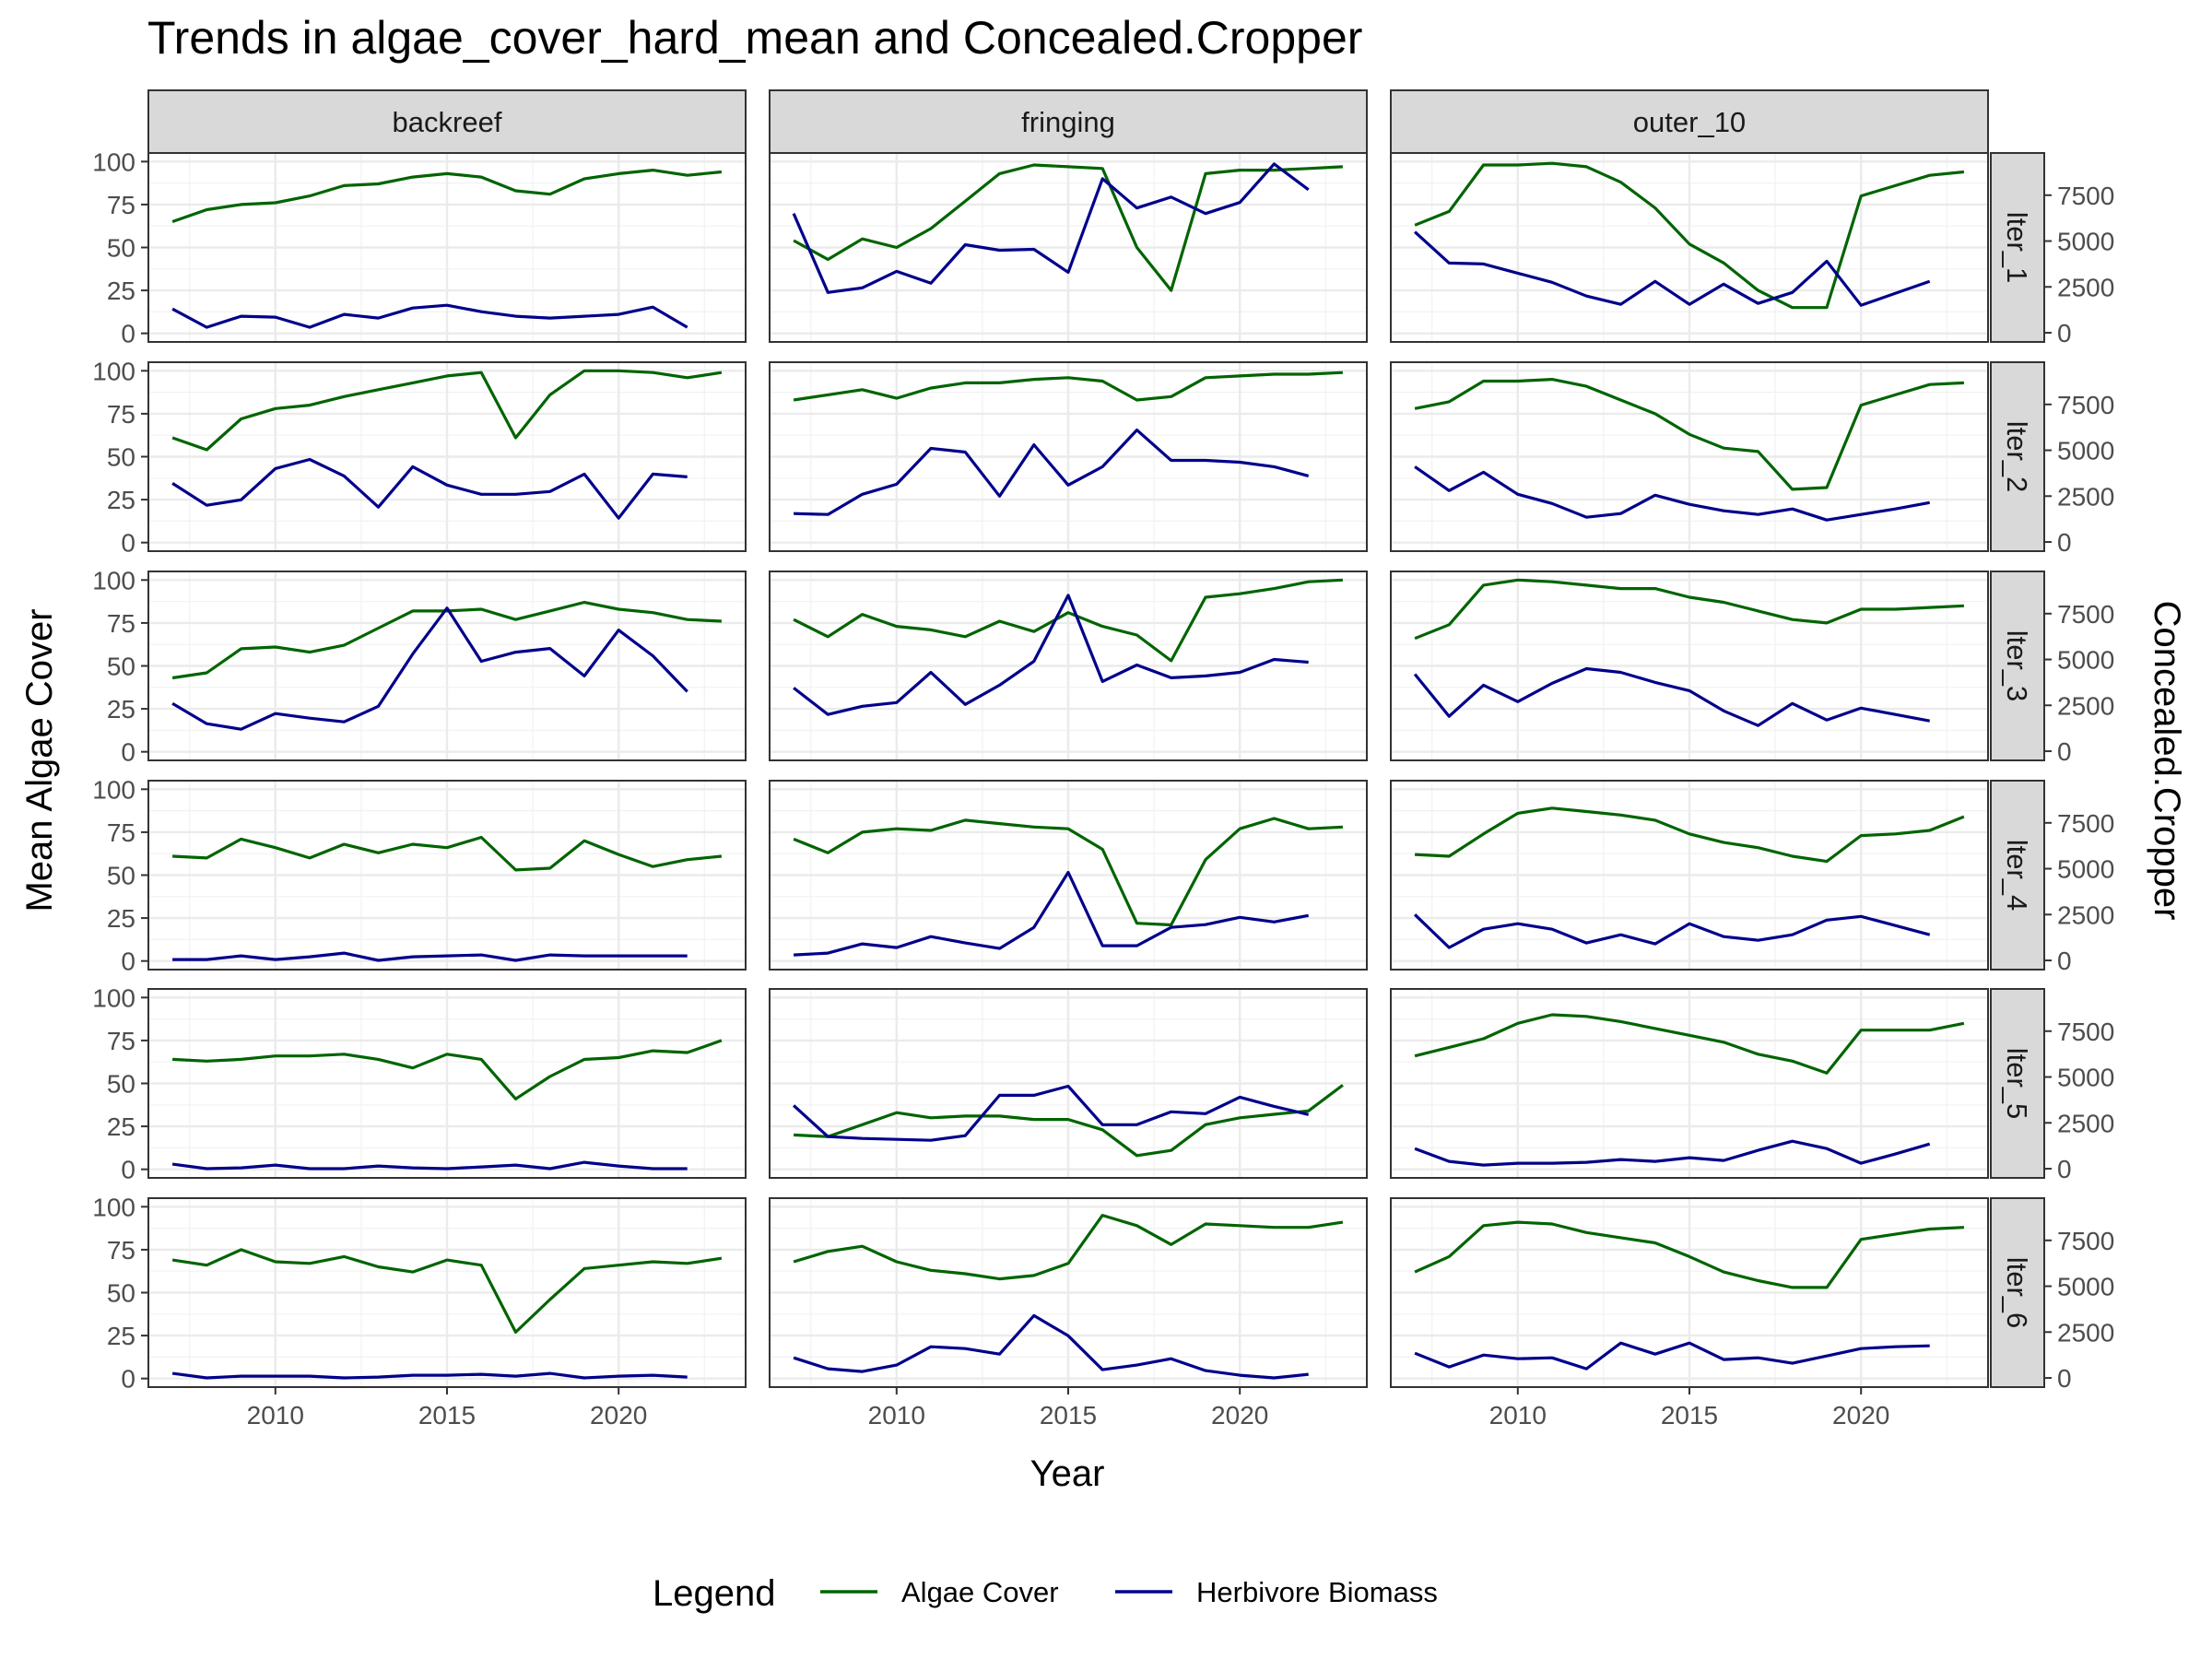 This screenshot has width=2212, height=1659. I want to click on facet-strip-label-lter_4: lter_4, so click(2017, 876).